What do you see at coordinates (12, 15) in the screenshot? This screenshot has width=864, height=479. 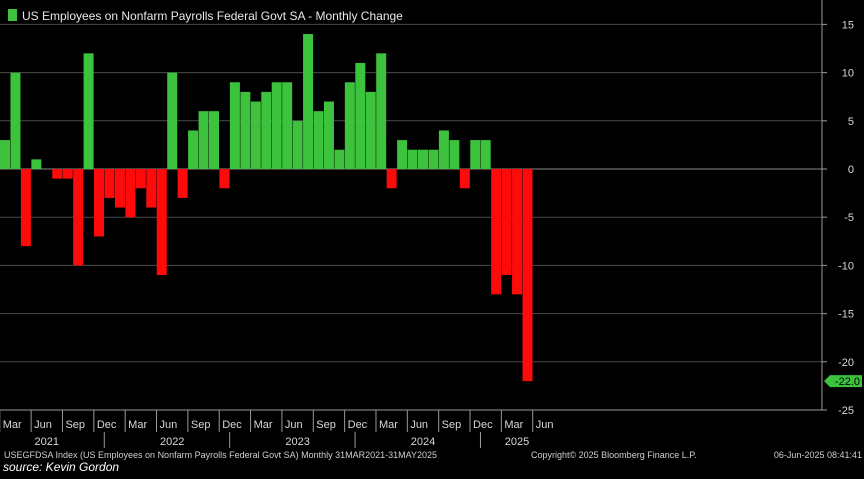 I see `legend-swatch` at bounding box center [12, 15].